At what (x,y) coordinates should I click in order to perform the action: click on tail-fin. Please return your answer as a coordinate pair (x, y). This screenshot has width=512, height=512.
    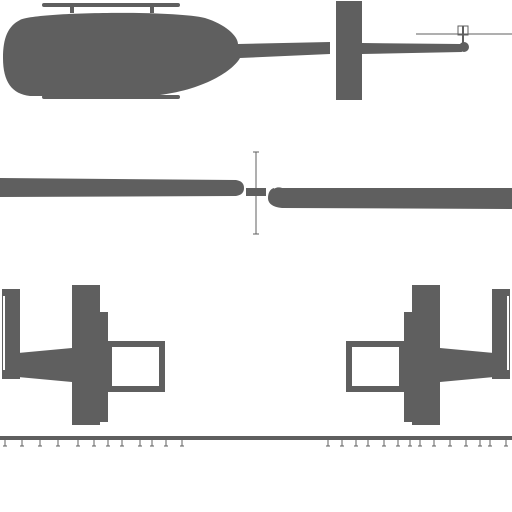
    Looking at the image, I should click on (349, 50).